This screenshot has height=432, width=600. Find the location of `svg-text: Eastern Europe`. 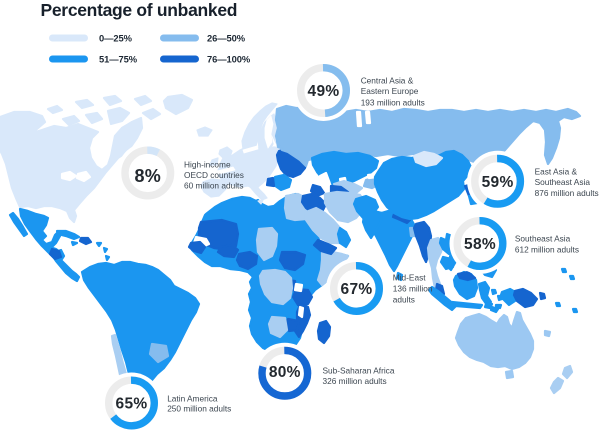

svg-text: Eastern Europe is located at coordinates (390, 91).